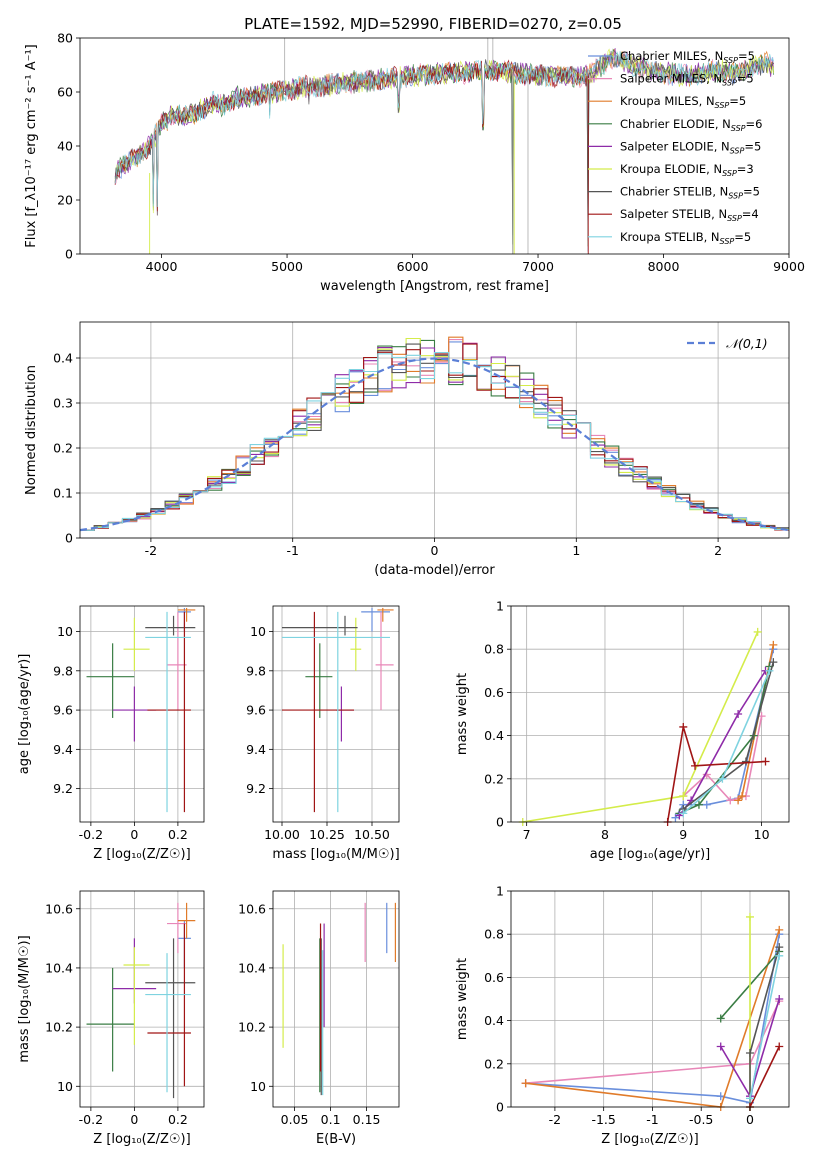 The height and width of the screenshot is (1170, 819). What do you see at coordinates (31, 146) in the screenshot?
I see `y-axis-label: Flux [f_λ10⁻¹⁷ erg cm⁻² s⁻¹ A⁻¹]` at bounding box center [31, 146].